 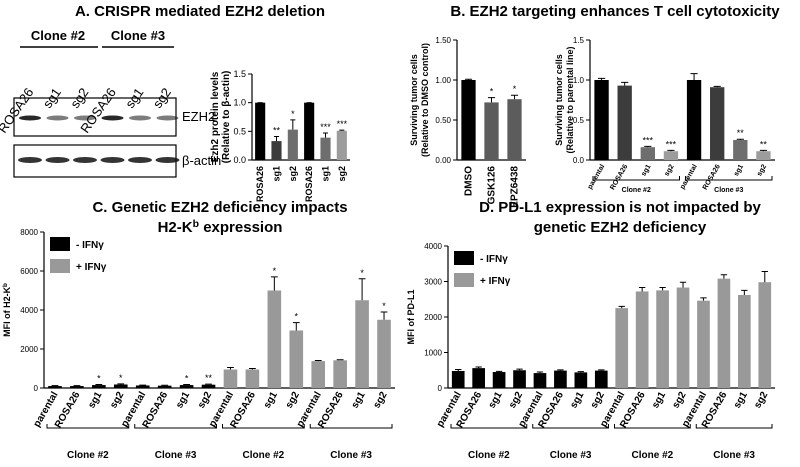 What do you see at coordinates (689, 176) in the screenshot?
I see `x-tick-label: parental` at bounding box center [689, 176].